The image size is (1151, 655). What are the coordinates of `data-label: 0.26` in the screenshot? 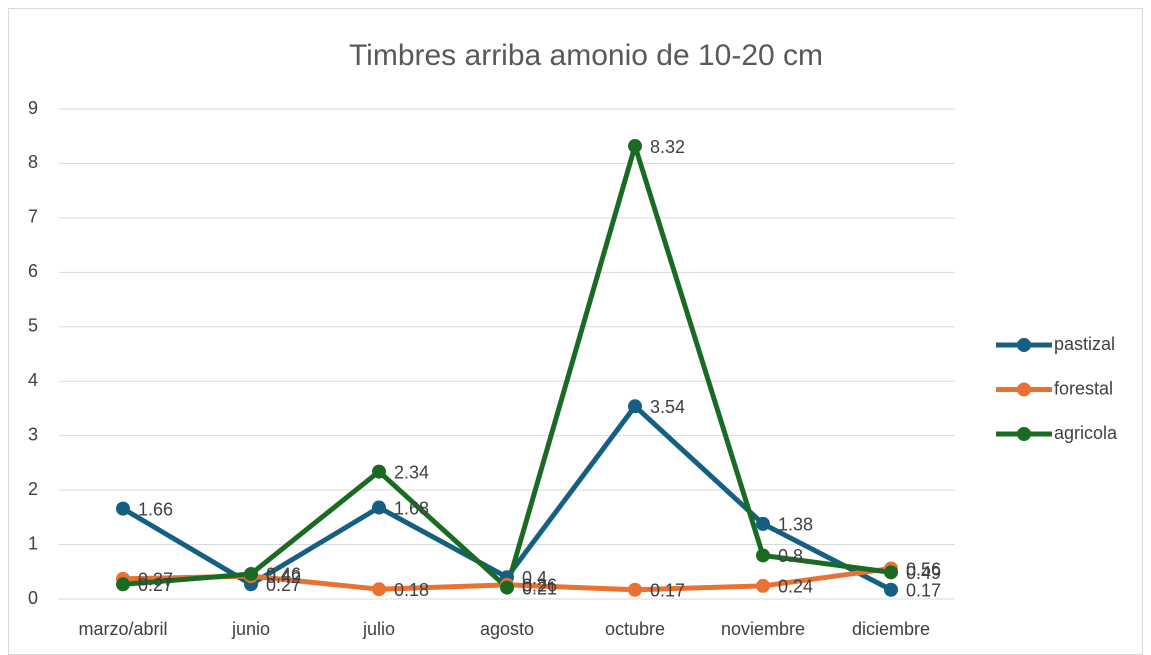 It's located at (539, 586).